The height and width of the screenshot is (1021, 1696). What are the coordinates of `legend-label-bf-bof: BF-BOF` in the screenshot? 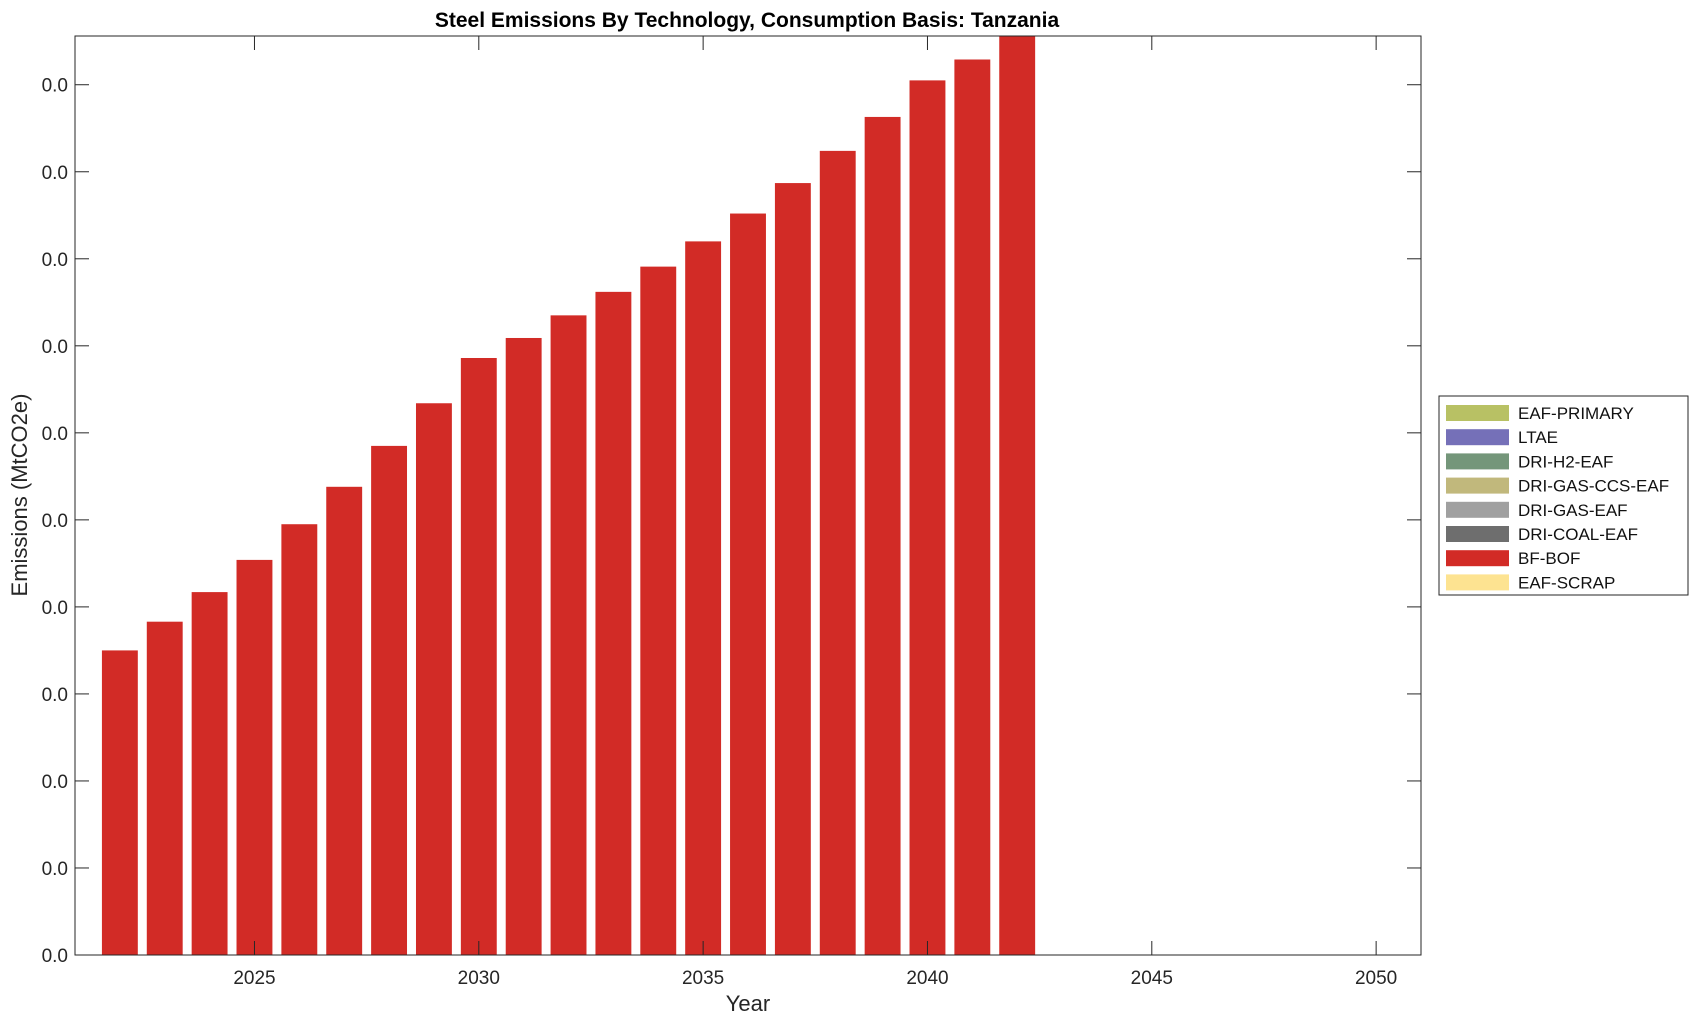 It's located at (1549, 558).